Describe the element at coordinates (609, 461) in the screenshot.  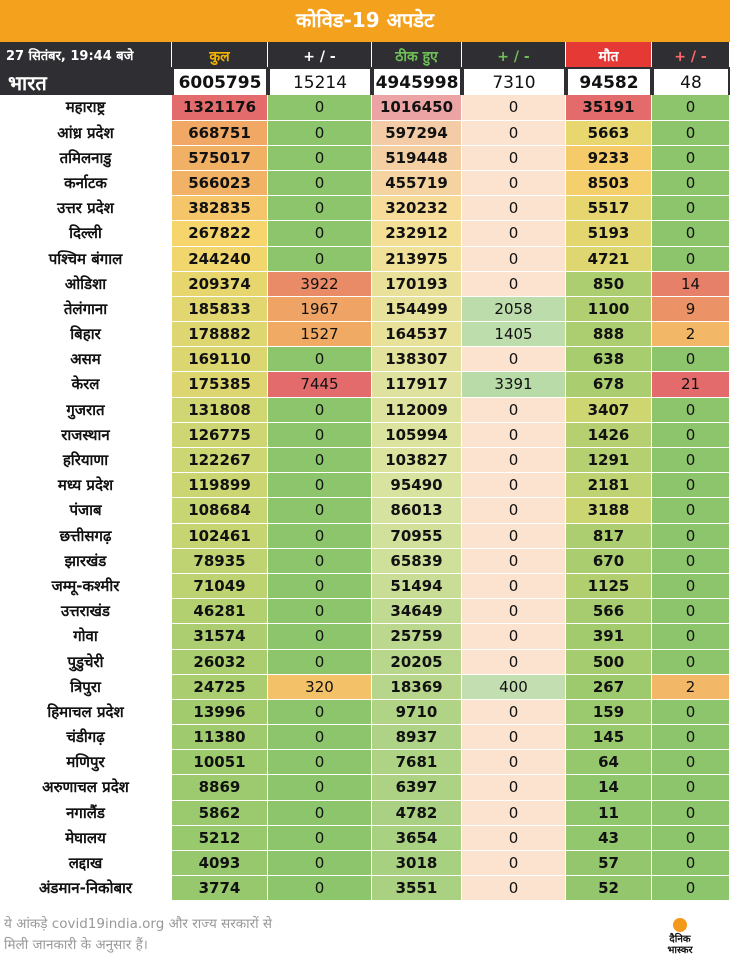
I see `value-cell: 1291` at that location.